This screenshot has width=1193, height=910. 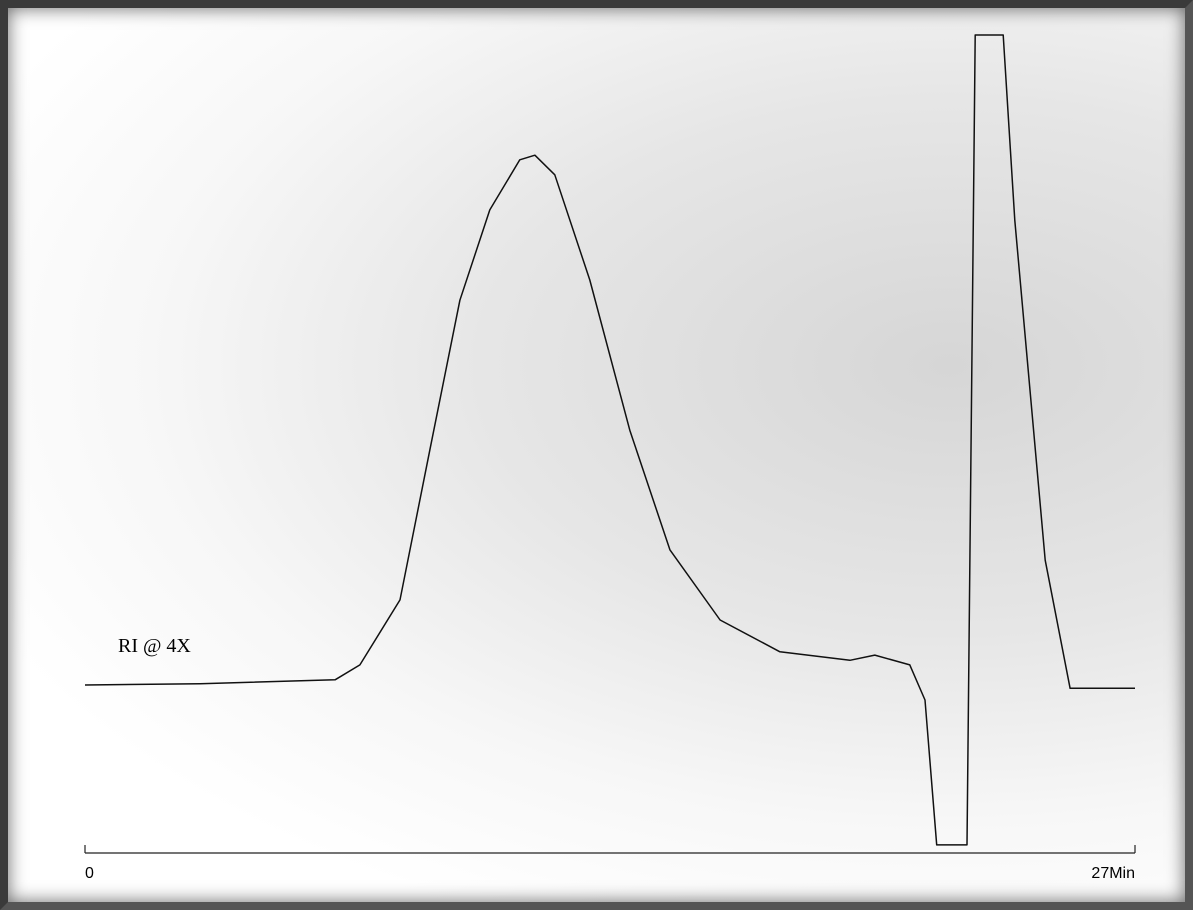 I want to click on x-tick-label: 27Min, so click(x=1113, y=873).